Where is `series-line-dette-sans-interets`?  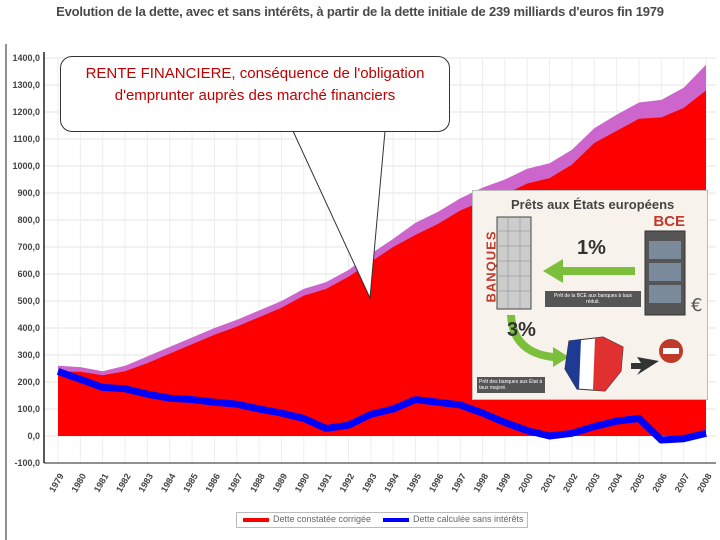 series-line-dette-sans-interets is located at coordinates (381, 406).